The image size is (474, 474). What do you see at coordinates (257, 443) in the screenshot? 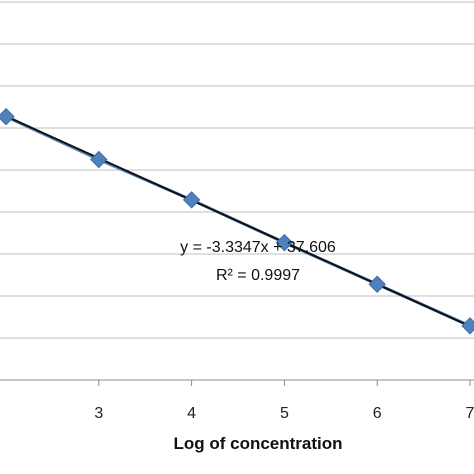
I see `x-axis-title: Log of concentration` at bounding box center [257, 443].